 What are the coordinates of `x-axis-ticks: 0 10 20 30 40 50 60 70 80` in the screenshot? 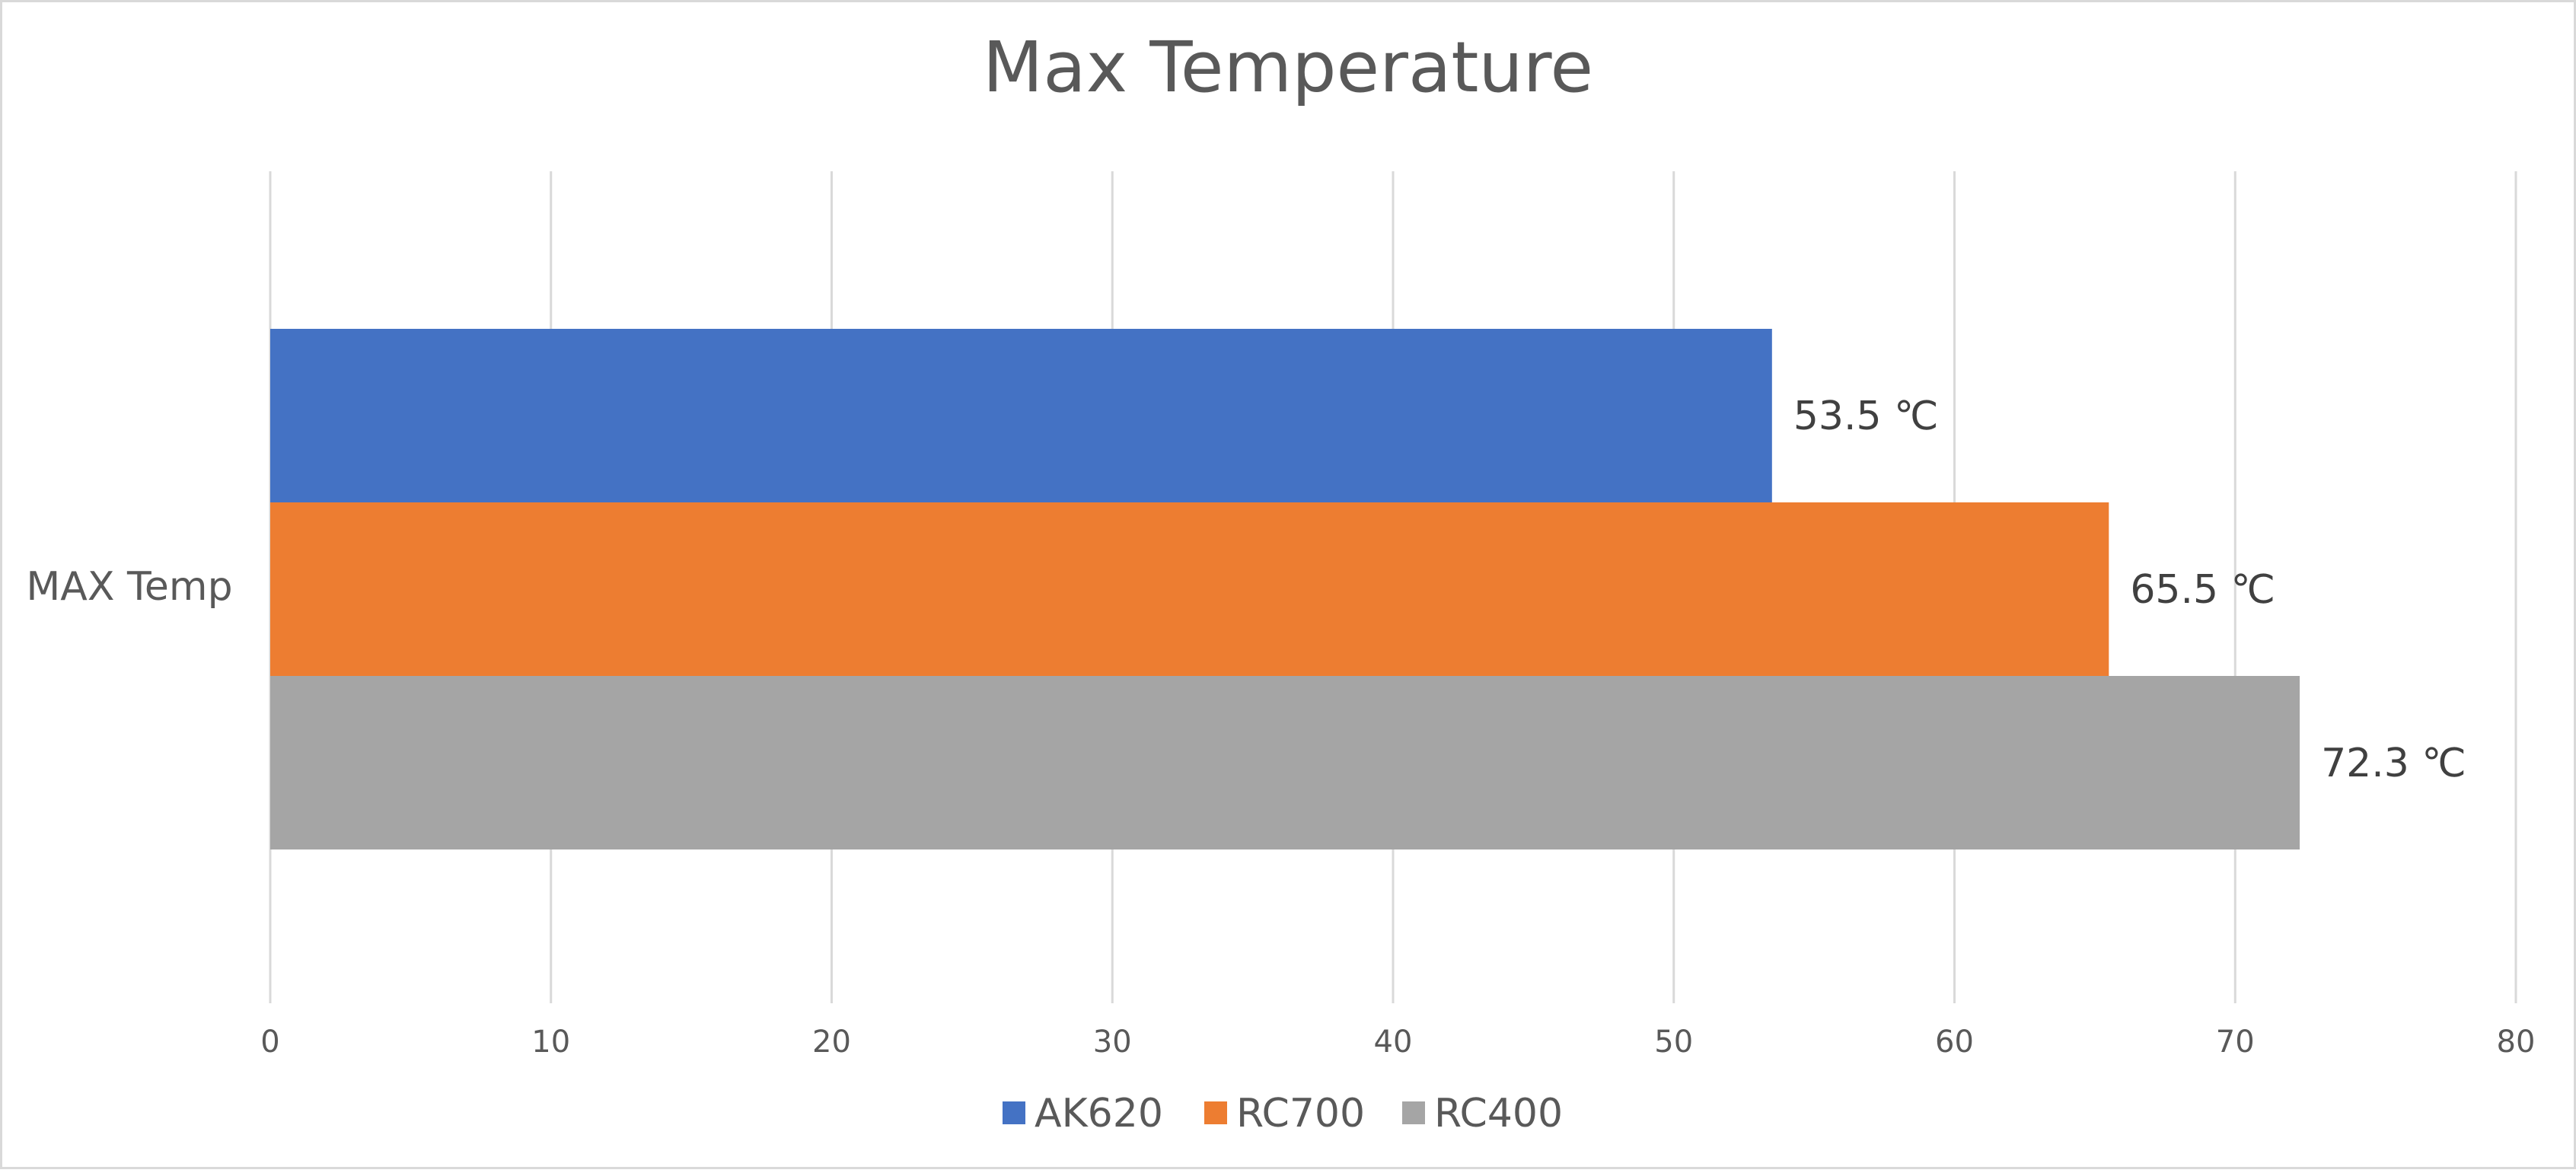 It's located at (1397, 1042).